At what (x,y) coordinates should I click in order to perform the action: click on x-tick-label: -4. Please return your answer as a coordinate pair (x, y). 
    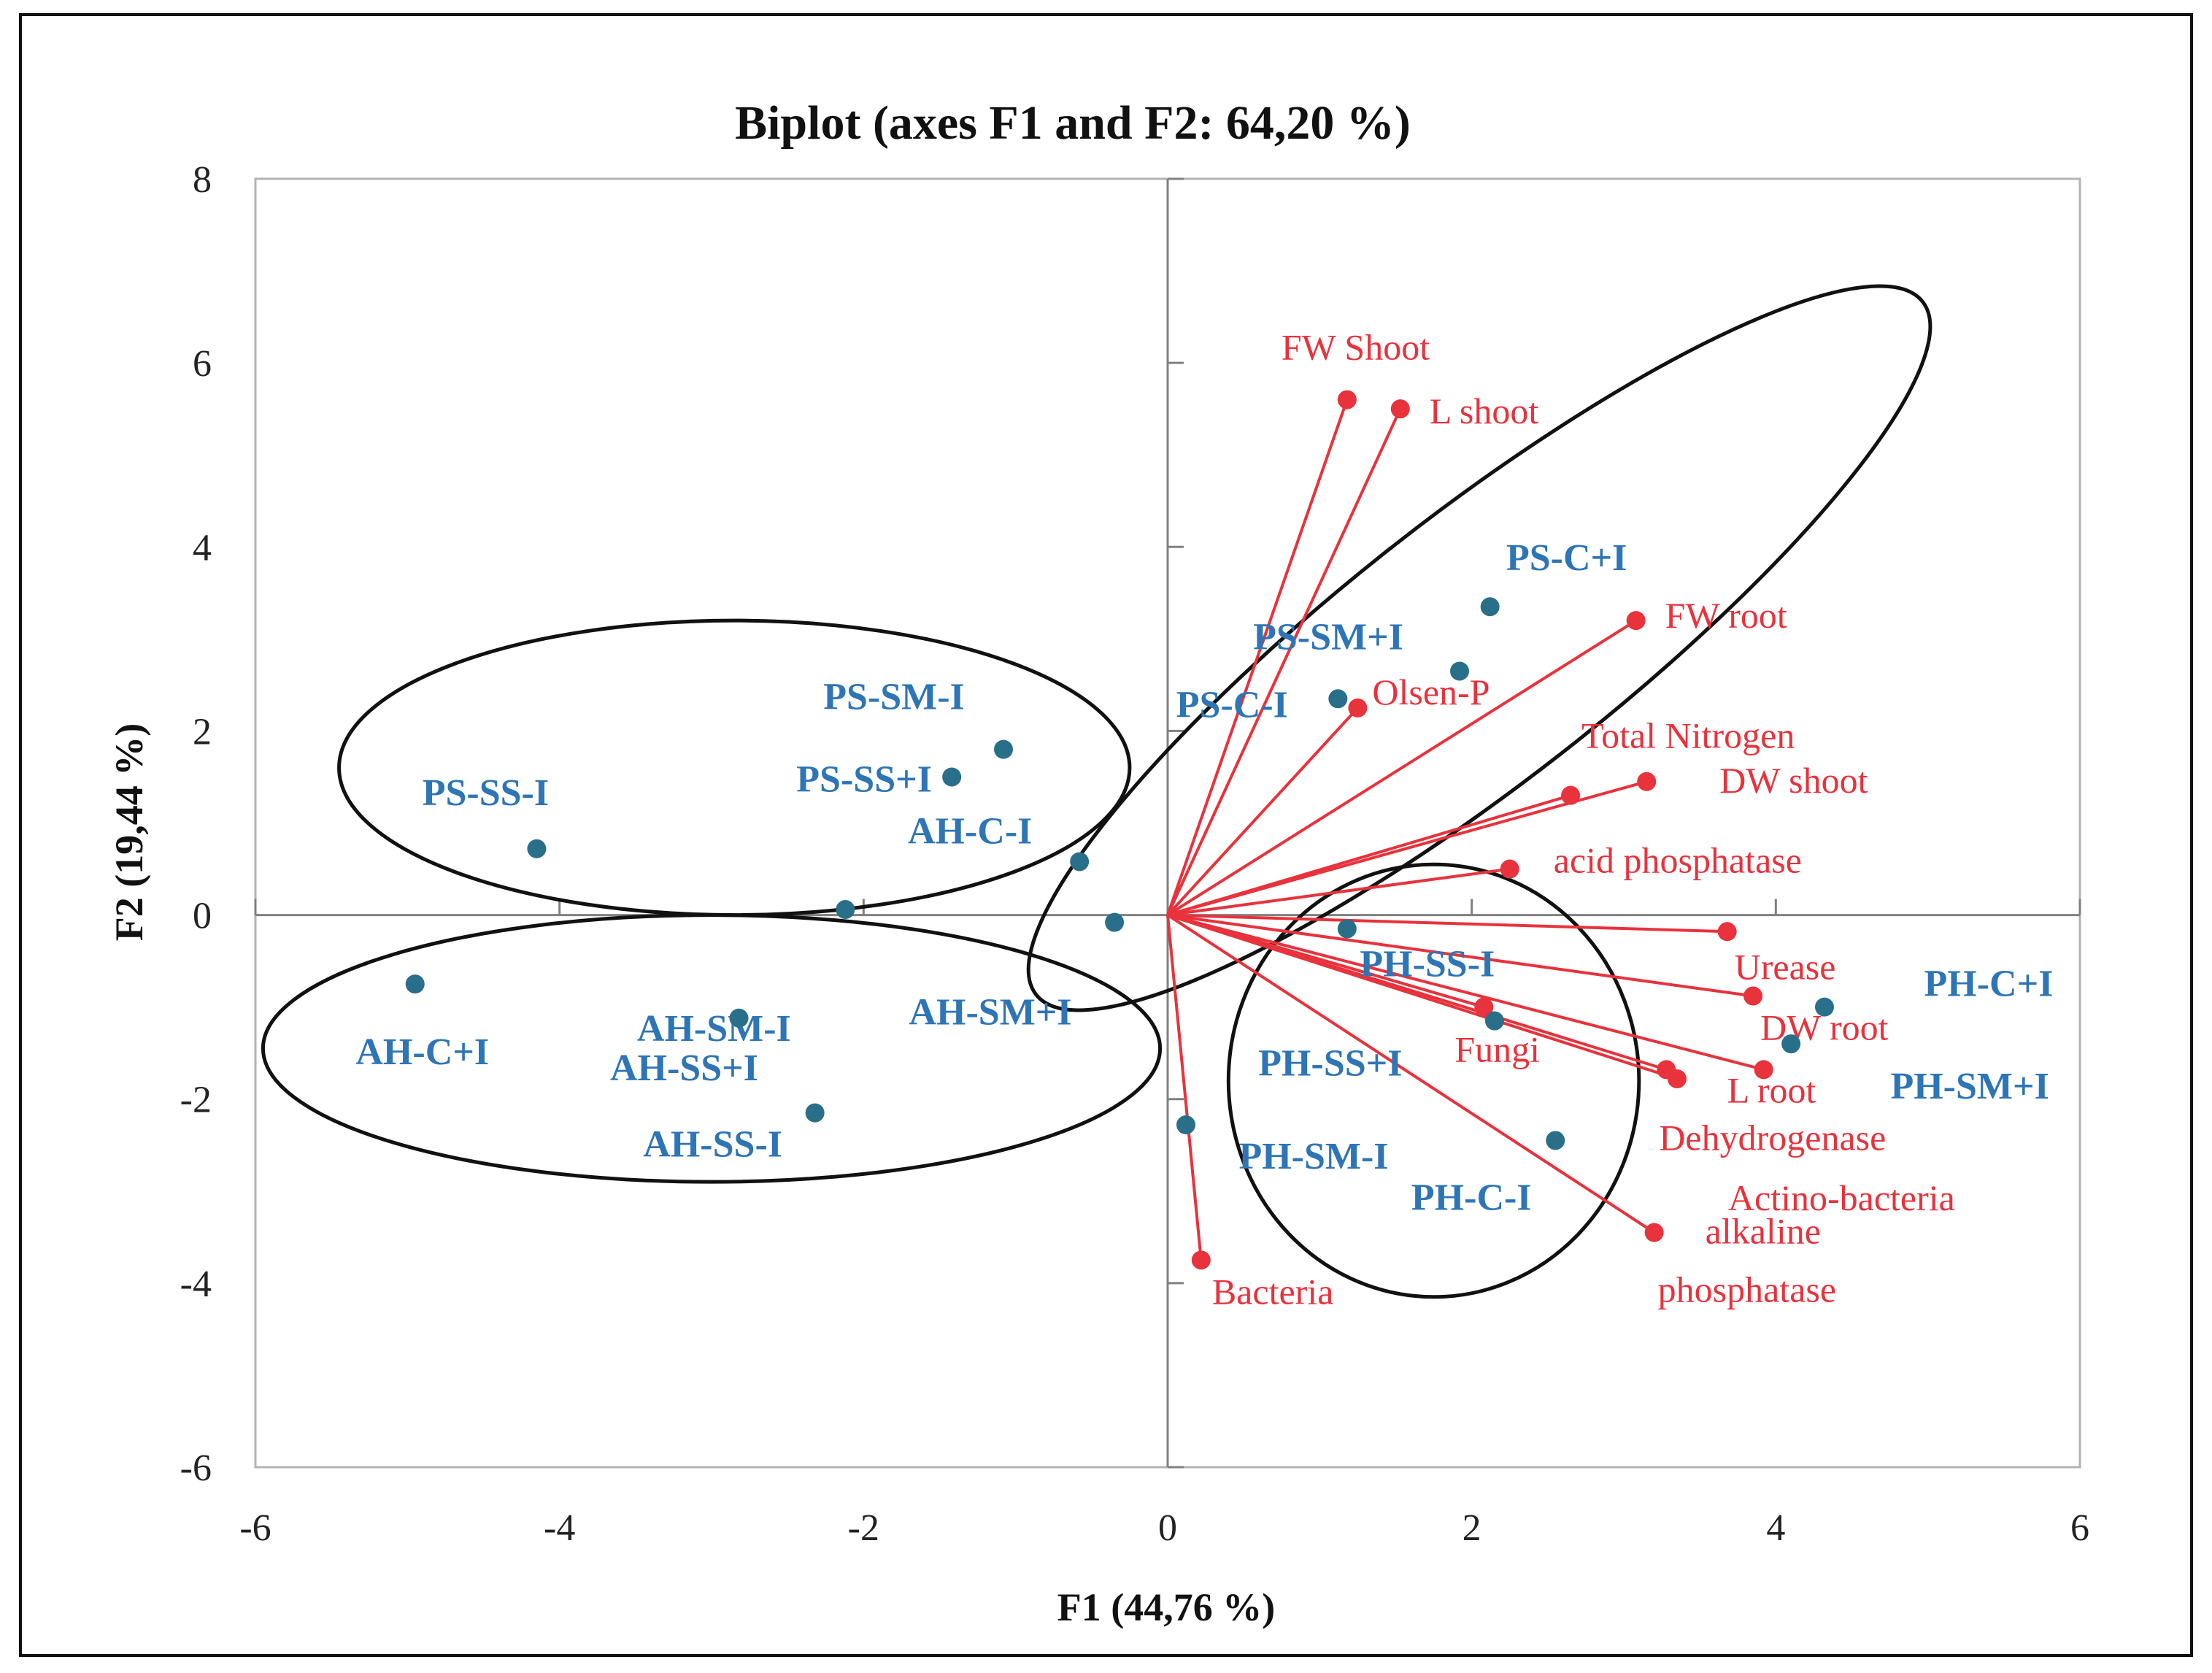
    Looking at the image, I should click on (559, 1528).